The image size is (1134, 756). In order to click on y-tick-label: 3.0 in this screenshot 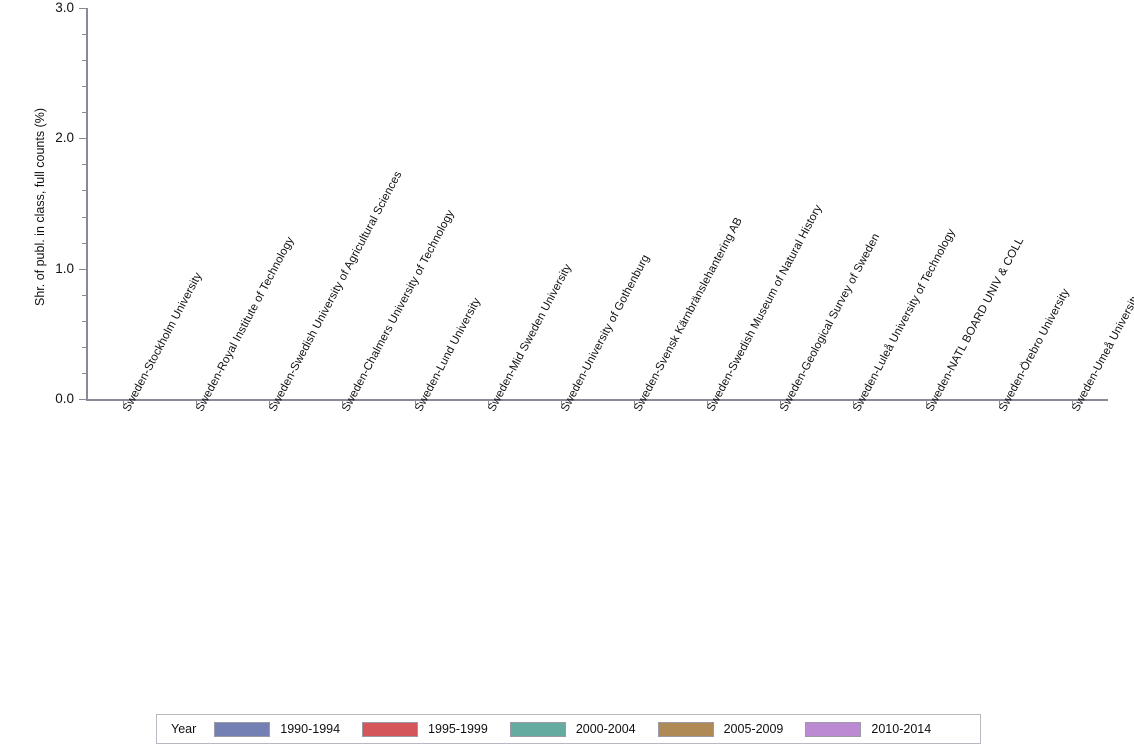, I will do `click(64, 7)`.